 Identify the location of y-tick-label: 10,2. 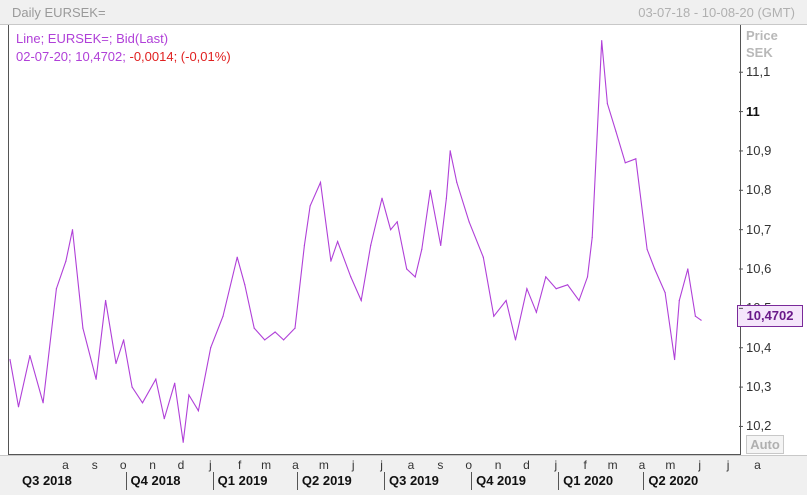
(759, 426).